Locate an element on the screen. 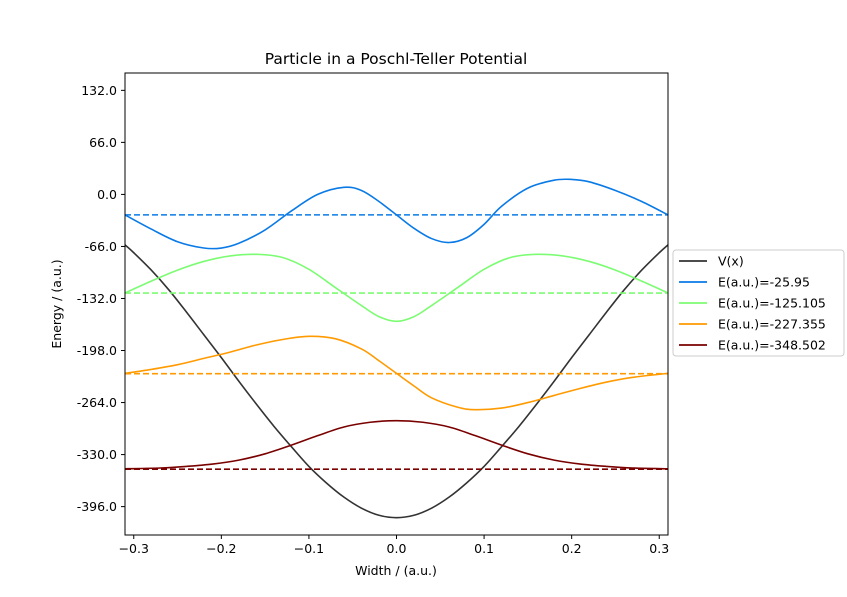 The image size is (847, 597). x-tick-label: 0.0 is located at coordinates (397, 548).